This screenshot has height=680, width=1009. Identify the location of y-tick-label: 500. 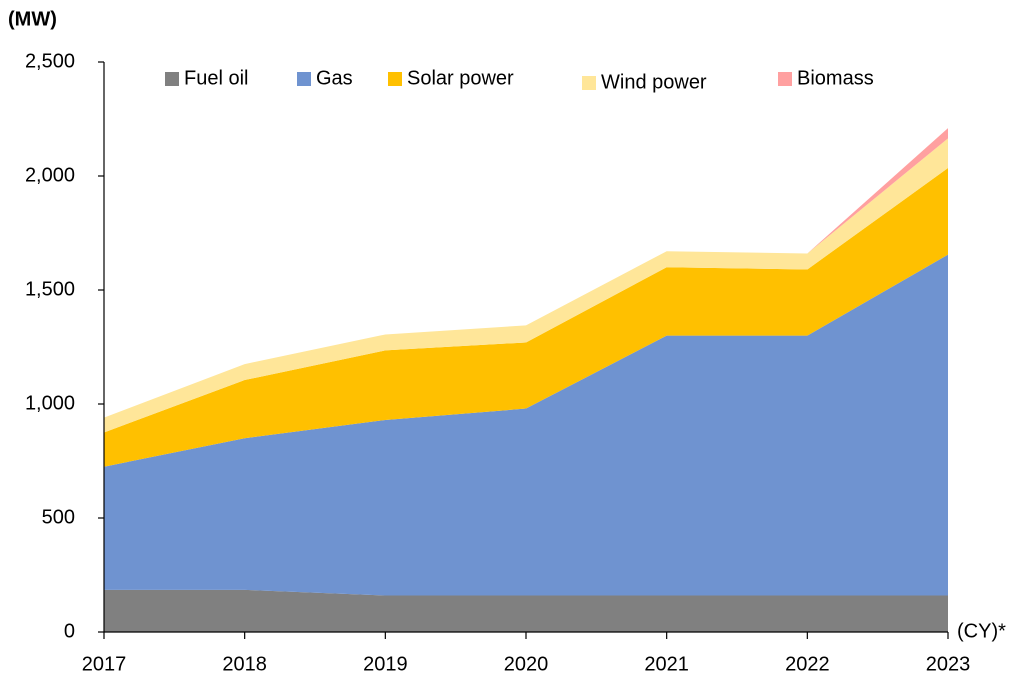
(58, 517).